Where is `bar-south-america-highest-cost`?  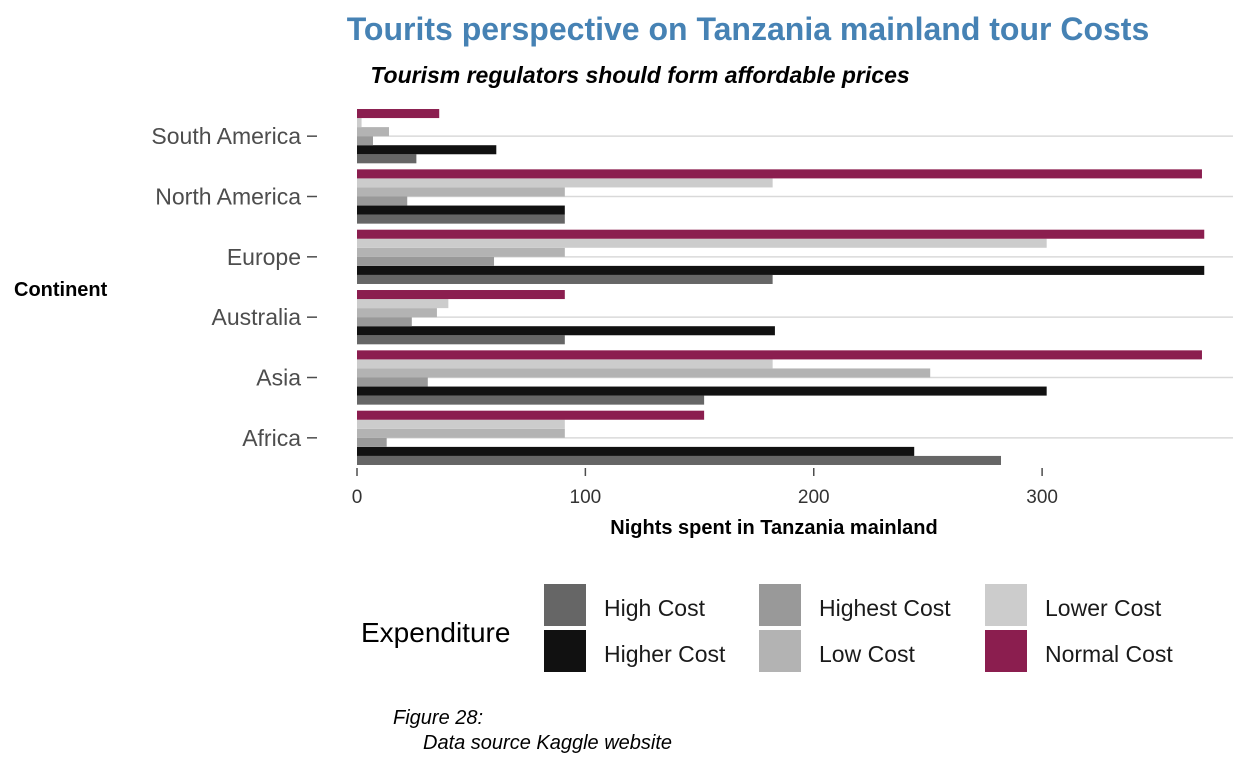
bar-south-america-highest-cost is located at coordinates (365, 141).